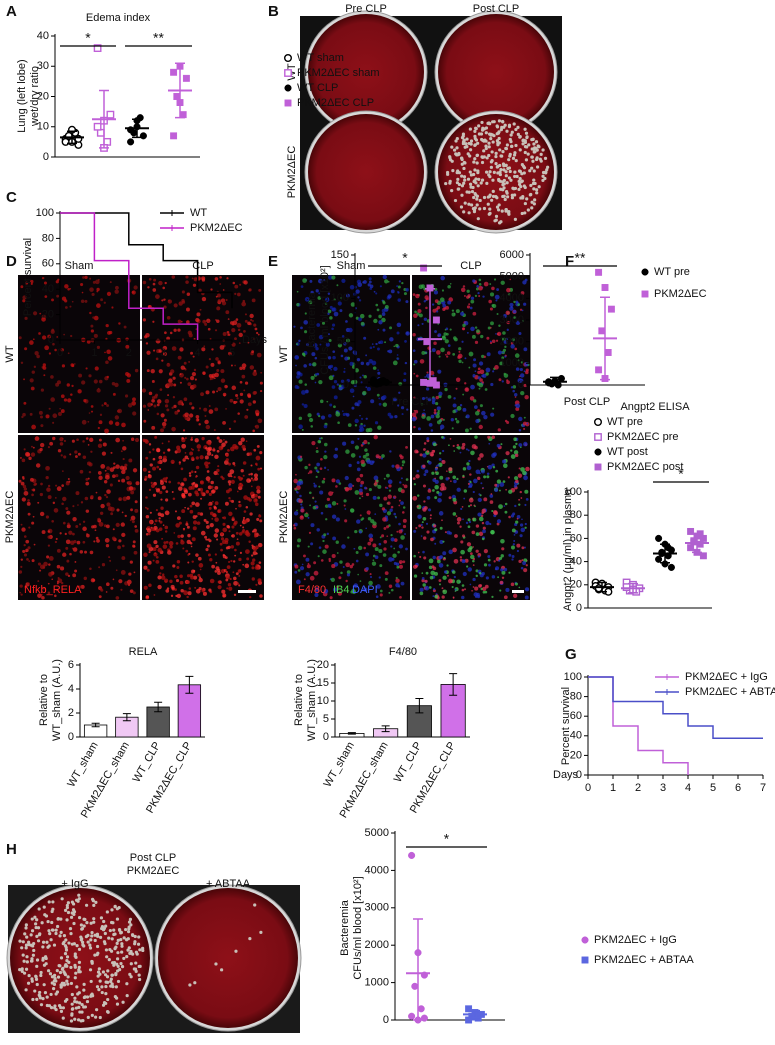 Image resolution: width=775 pixels, height=1045 pixels. Describe the element at coordinates (512, 277) in the screenshot. I see `y-tick-label: 5000` at that location.